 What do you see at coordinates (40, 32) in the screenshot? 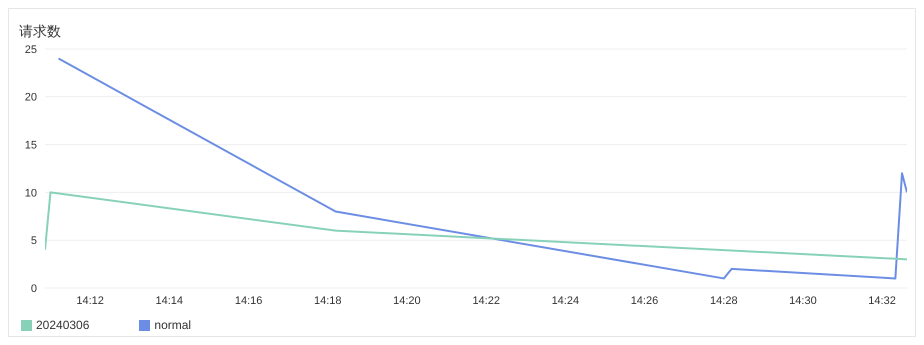
I see `y-axis-title: 请求数` at bounding box center [40, 32].